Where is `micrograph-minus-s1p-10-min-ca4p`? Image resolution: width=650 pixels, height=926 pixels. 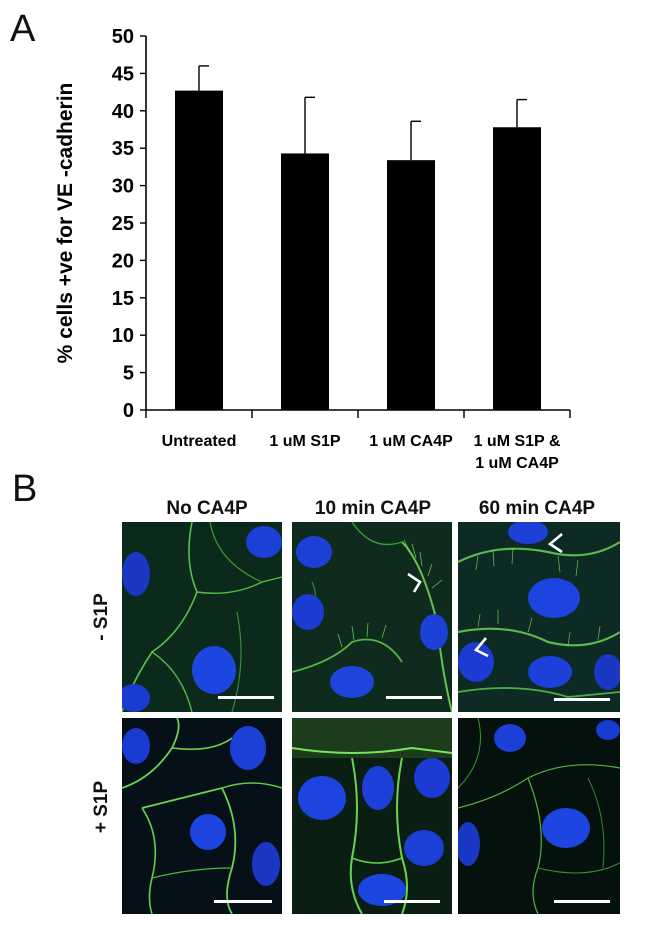
micrograph-minus-s1p-10-min-ca4p is located at coordinates (372, 617).